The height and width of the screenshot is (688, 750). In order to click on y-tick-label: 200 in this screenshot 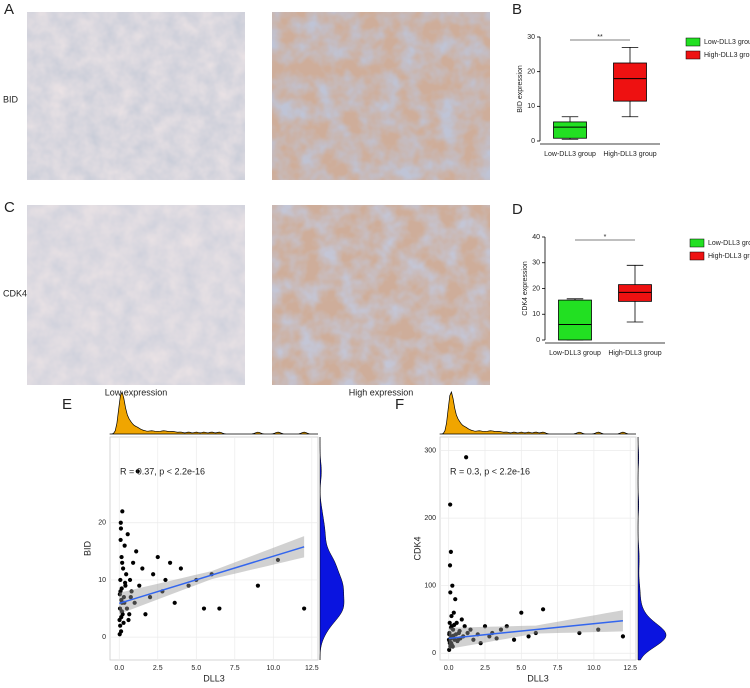, I will do `click(430, 518)`.